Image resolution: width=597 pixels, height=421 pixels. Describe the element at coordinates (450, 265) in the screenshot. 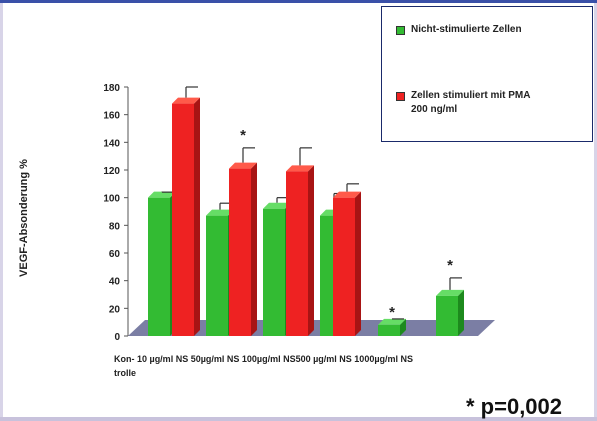

I see `green-significance-star-5: *` at that location.